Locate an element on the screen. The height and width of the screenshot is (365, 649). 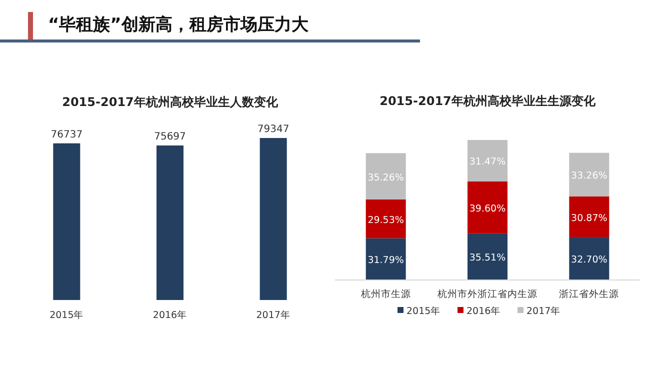
data-label: 31.79% is located at coordinates (386, 260).